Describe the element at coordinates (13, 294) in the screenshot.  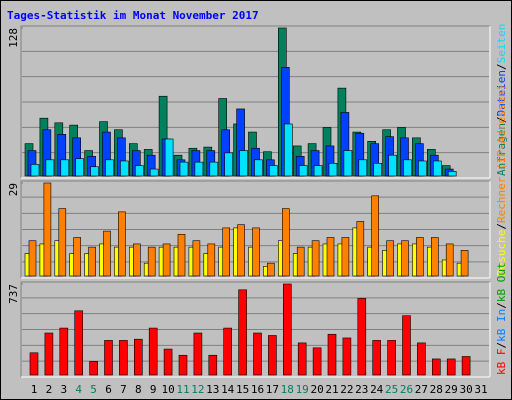
I see `y-tick-label: 737` at that location.